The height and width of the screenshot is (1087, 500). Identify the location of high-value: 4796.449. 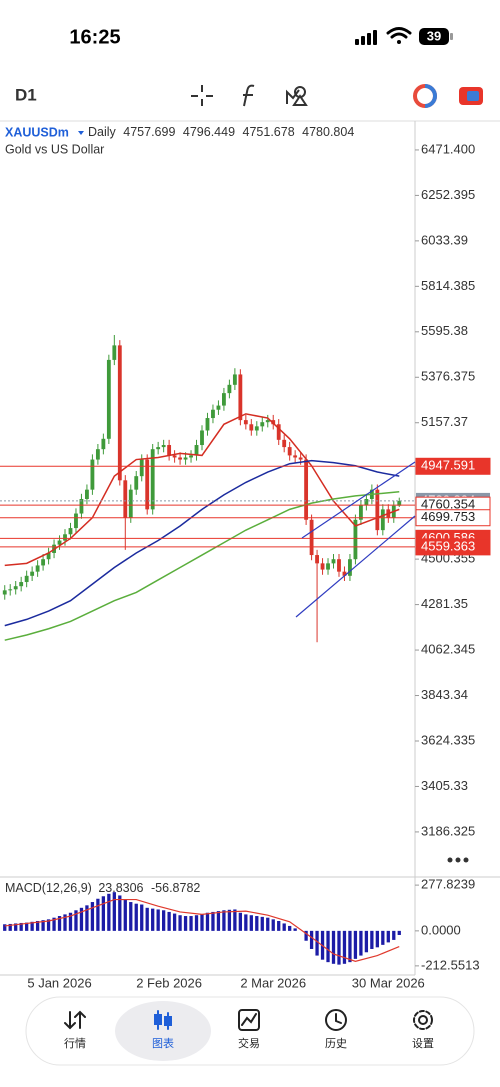
(209, 132).